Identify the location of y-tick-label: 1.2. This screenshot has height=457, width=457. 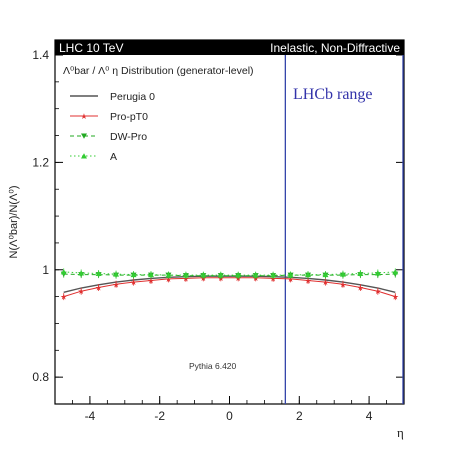
(40, 162).